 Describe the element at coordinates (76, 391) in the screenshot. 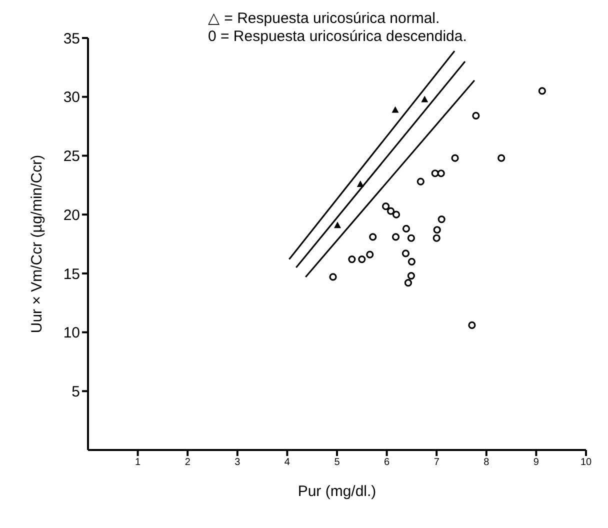

I see `y-tick-label: 5` at that location.